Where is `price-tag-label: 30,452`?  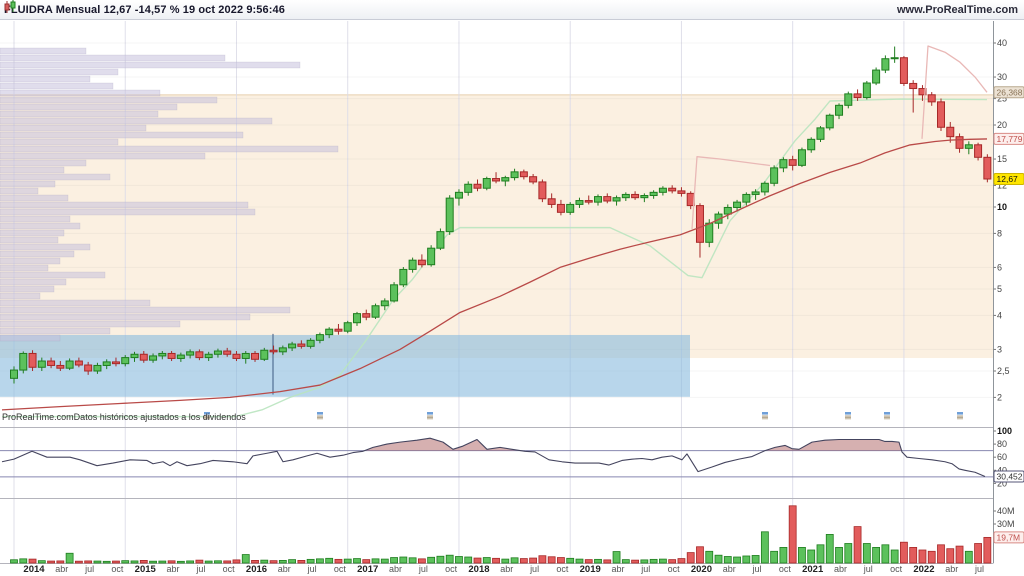 price-tag-label: 30,452 is located at coordinates (1010, 477).